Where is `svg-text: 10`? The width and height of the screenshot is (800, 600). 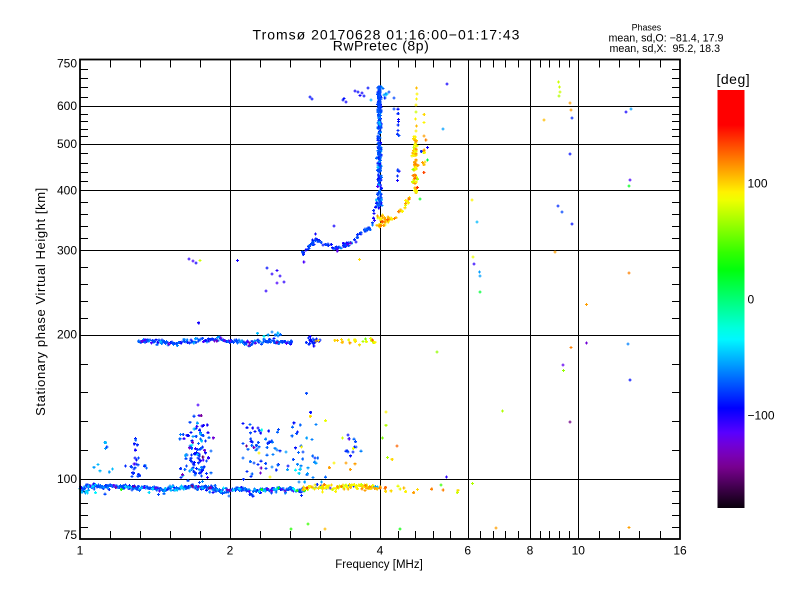
svg-text: 10 is located at coordinates (579, 551).